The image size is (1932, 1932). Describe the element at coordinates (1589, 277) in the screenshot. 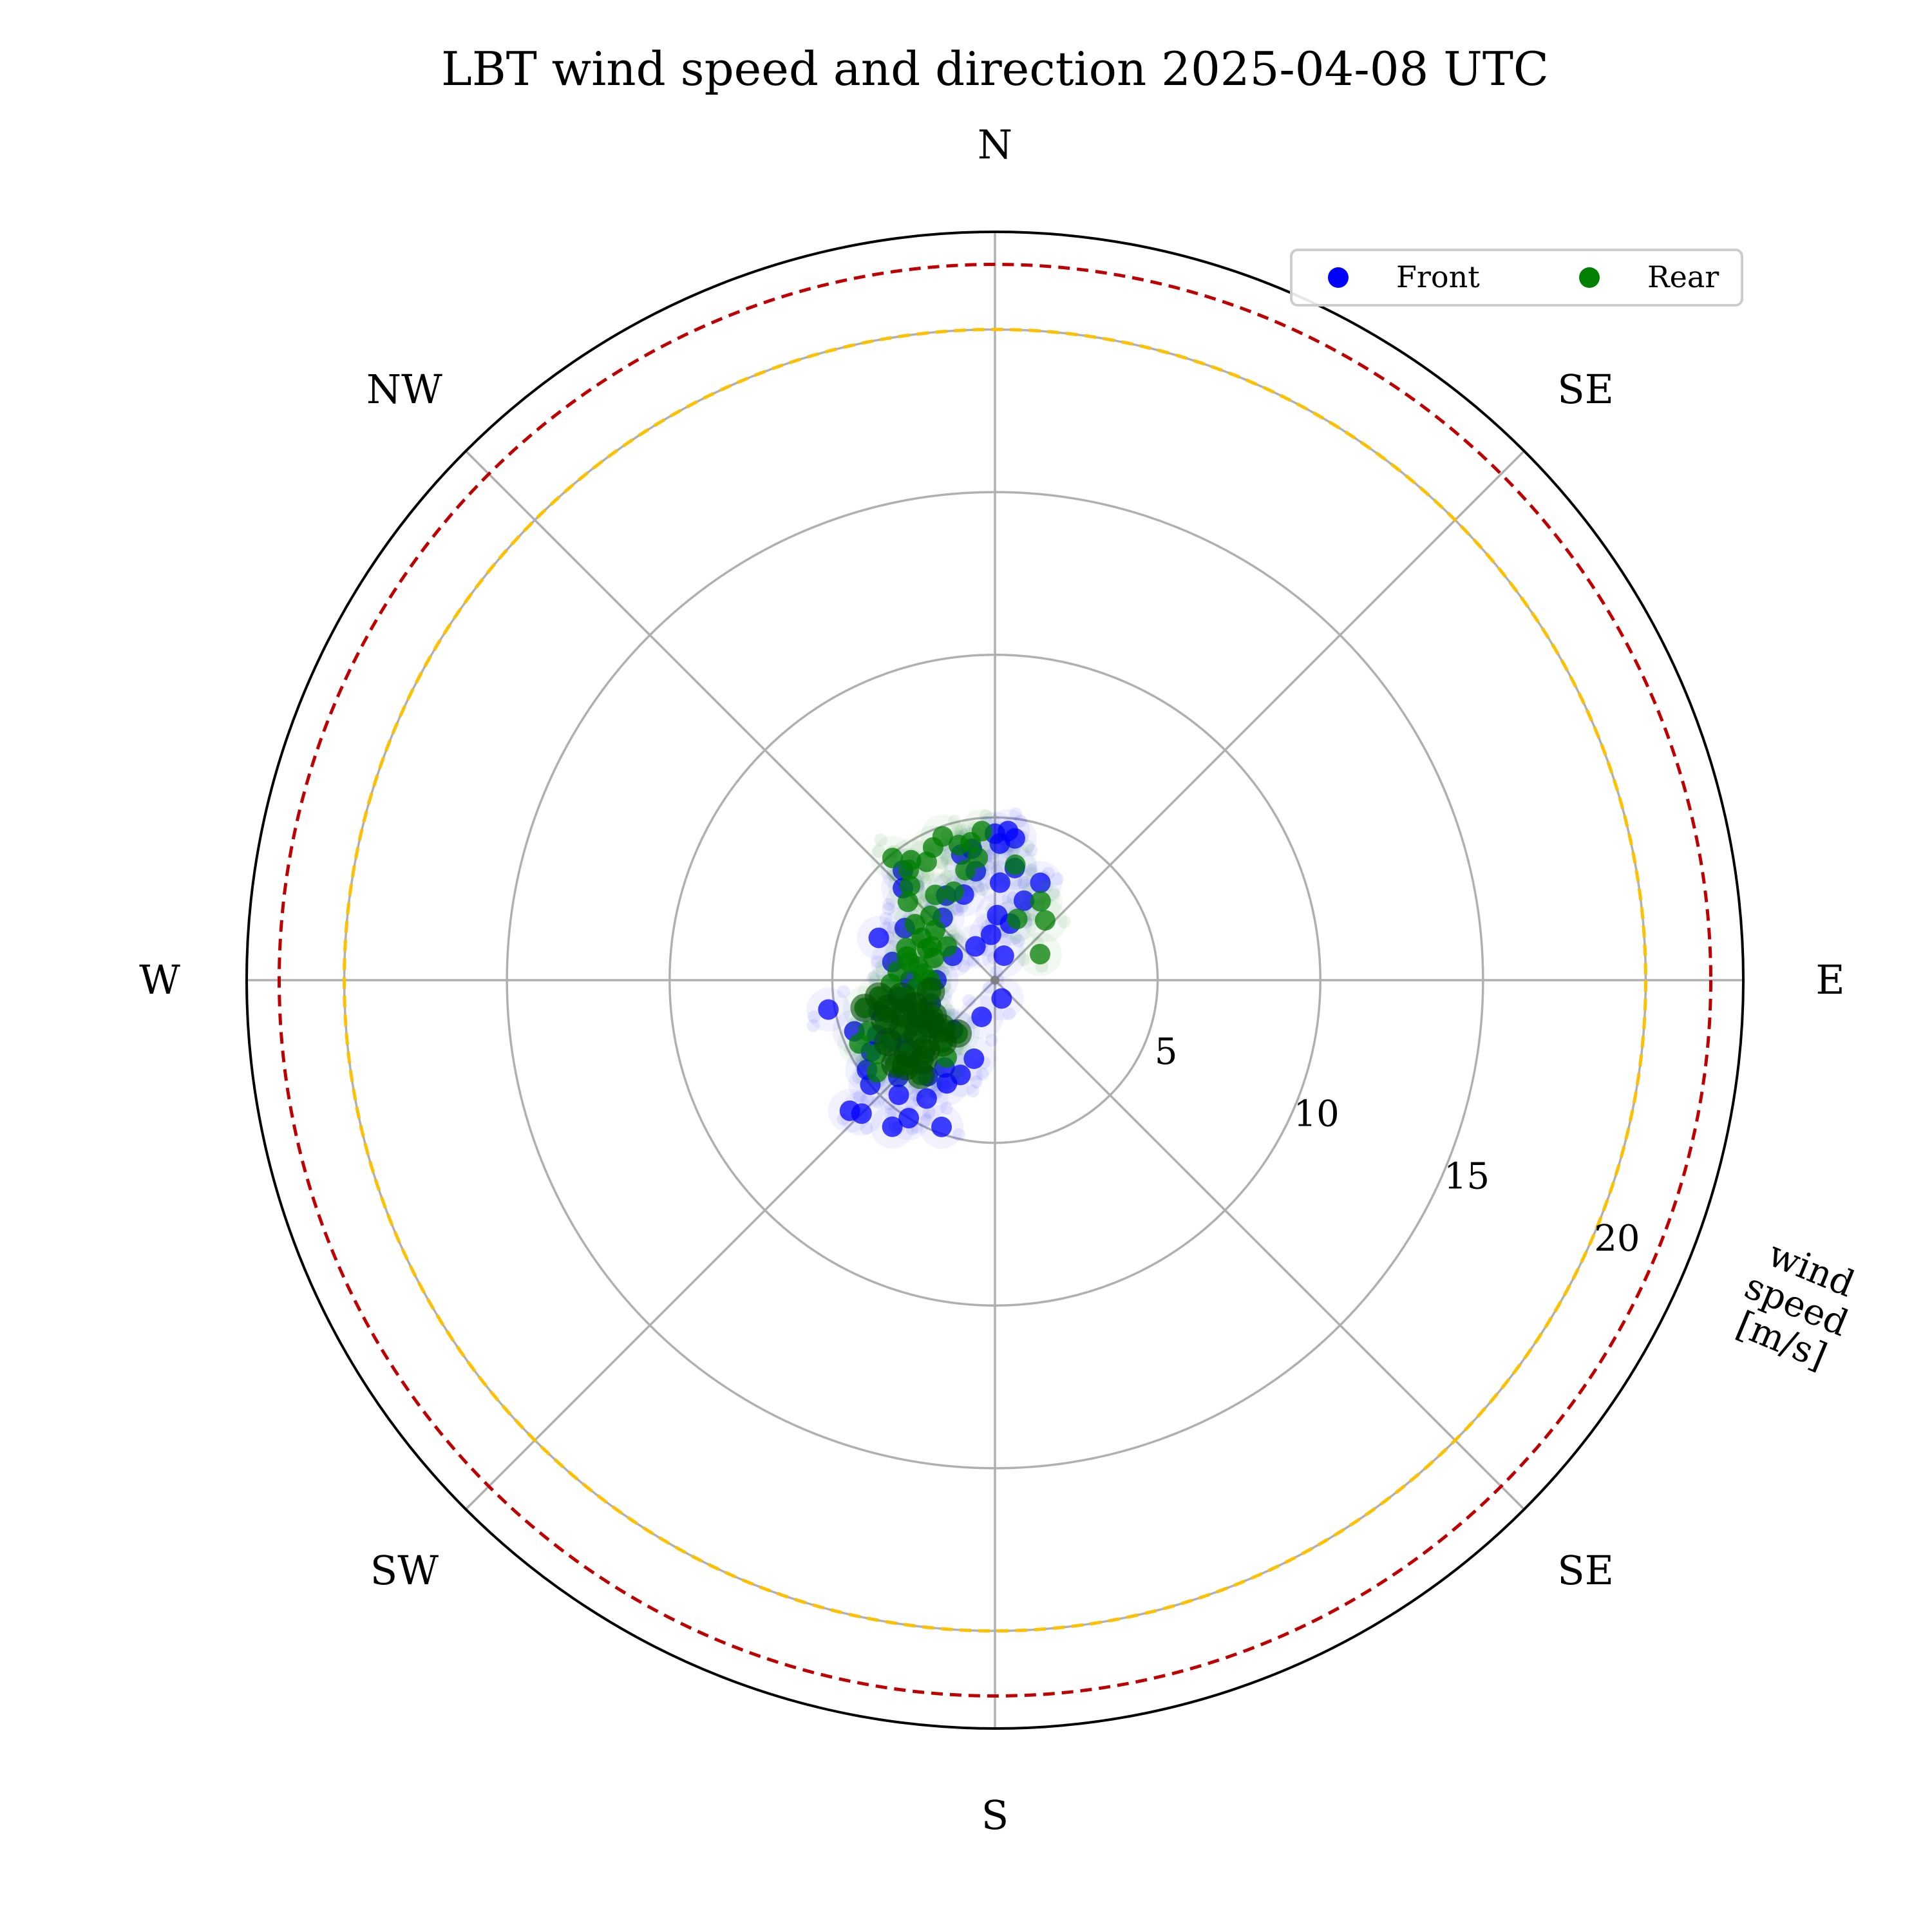

I see `legend-marker-rear` at that location.